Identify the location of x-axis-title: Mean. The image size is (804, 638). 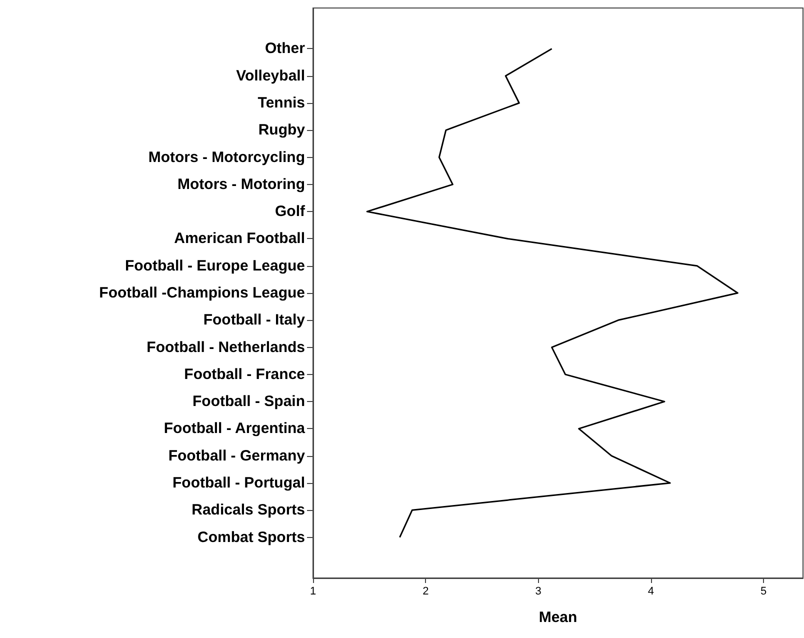
(558, 617).